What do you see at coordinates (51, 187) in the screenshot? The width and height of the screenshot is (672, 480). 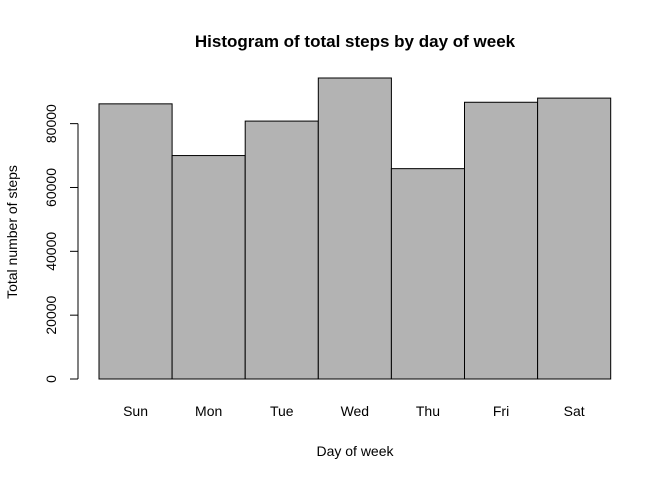 I see `y-tick-label: 60000` at bounding box center [51, 187].